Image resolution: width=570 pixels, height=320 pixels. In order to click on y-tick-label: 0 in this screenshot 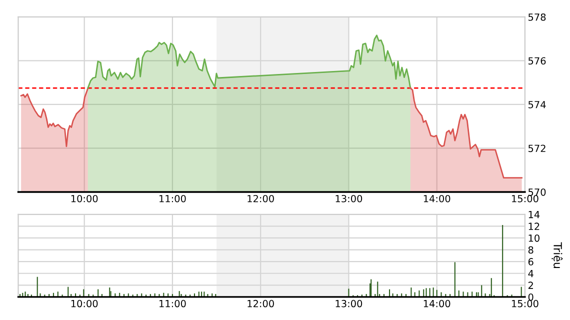, I will do `click(531, 297)`.